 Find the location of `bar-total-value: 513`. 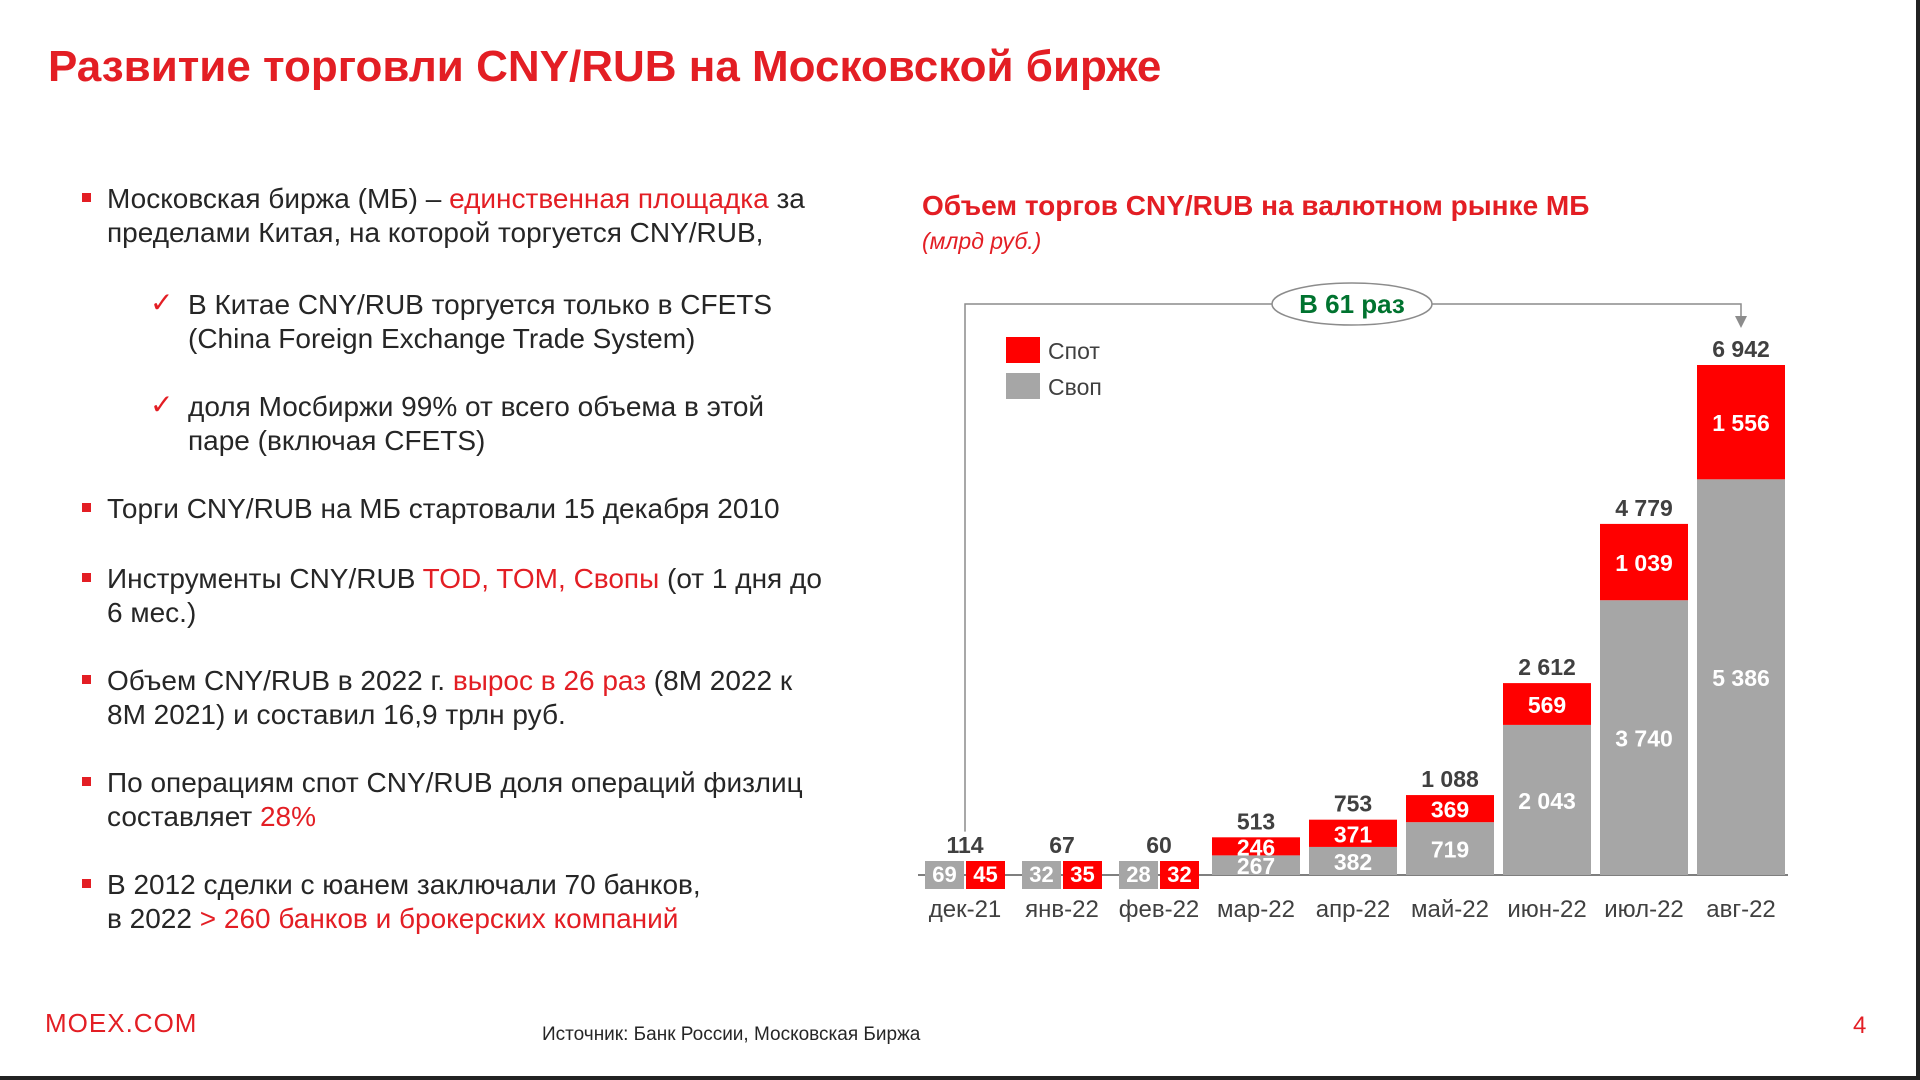

bar-total-value: 513 is located at coordinates (1256, 821).